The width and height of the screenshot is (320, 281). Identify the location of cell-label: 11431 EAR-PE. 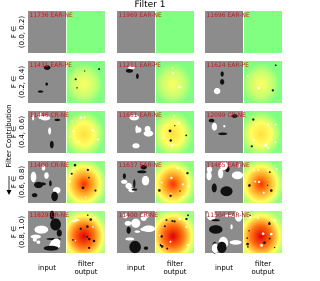
(51, 65).